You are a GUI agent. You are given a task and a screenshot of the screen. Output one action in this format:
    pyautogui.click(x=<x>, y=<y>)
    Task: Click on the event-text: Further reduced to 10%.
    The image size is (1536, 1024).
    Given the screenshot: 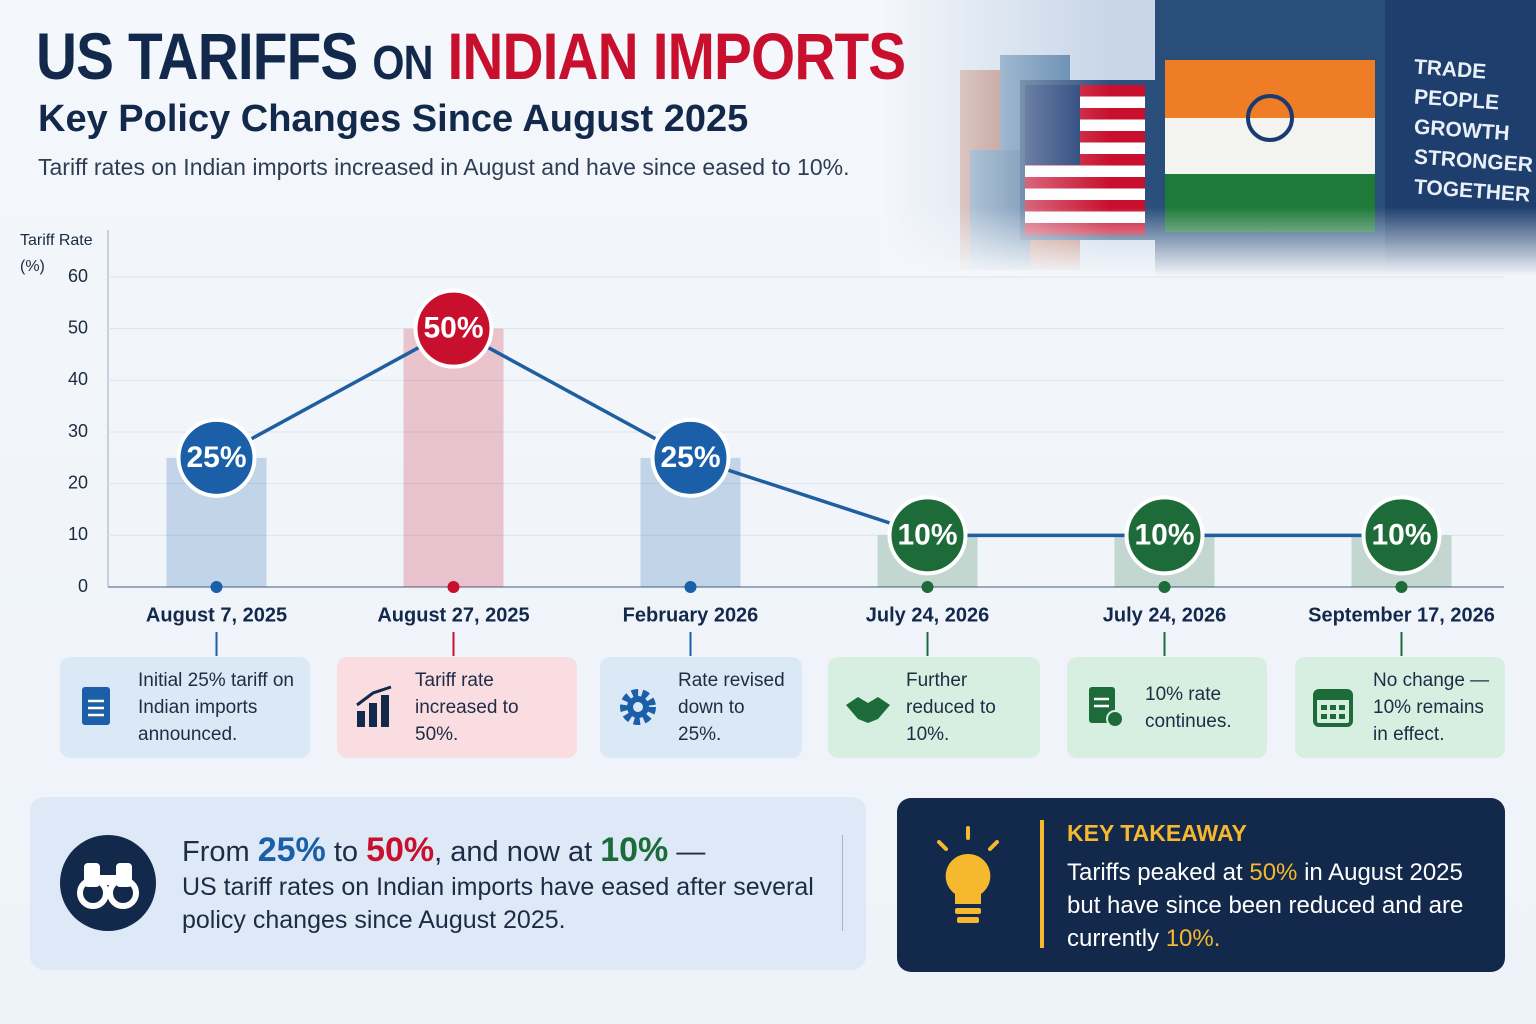 What is the action you would take?
    pyautogui.click(x=951, y=707)
    